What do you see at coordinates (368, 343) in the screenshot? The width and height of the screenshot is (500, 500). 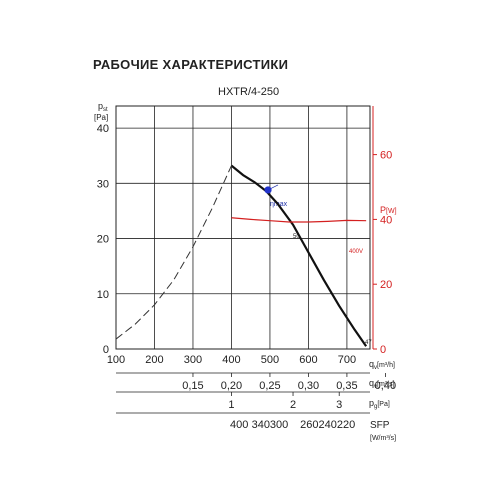 I see `label-47: 47` at bounding box center [368, 343].